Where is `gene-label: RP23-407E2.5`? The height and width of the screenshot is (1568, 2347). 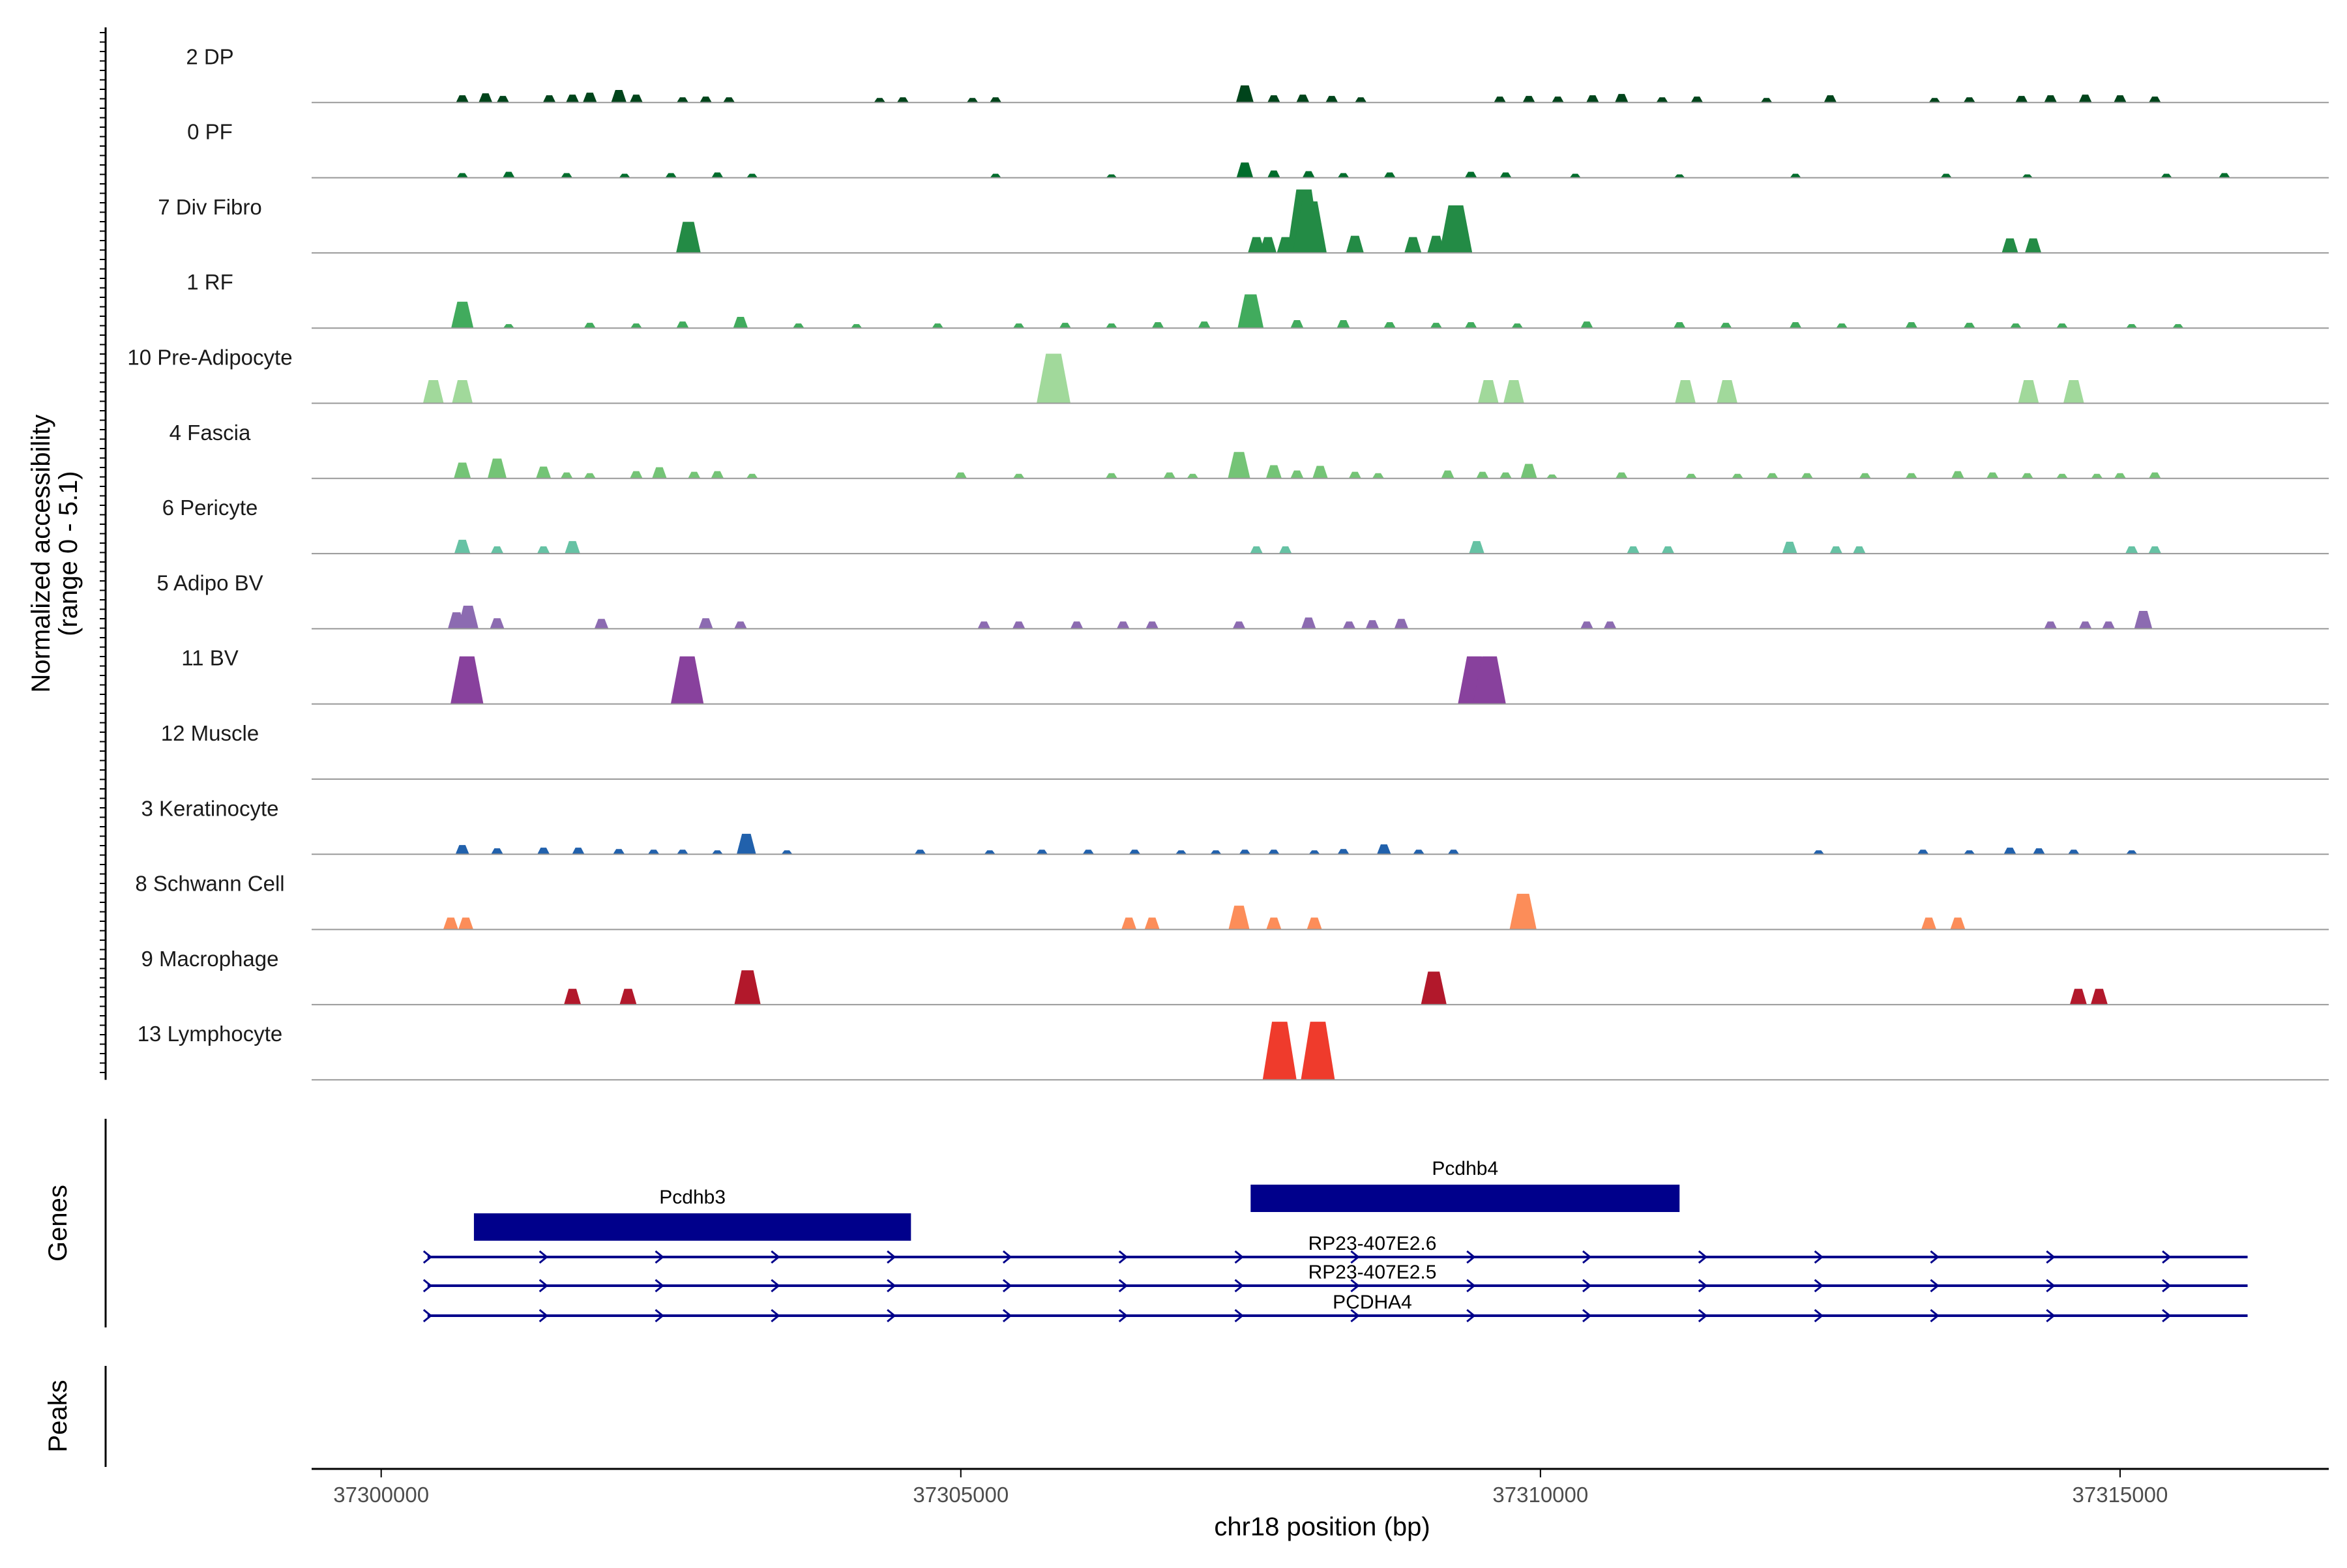 gene-label: RP23-407E2.5 is located at coordinates (1372, 1273).